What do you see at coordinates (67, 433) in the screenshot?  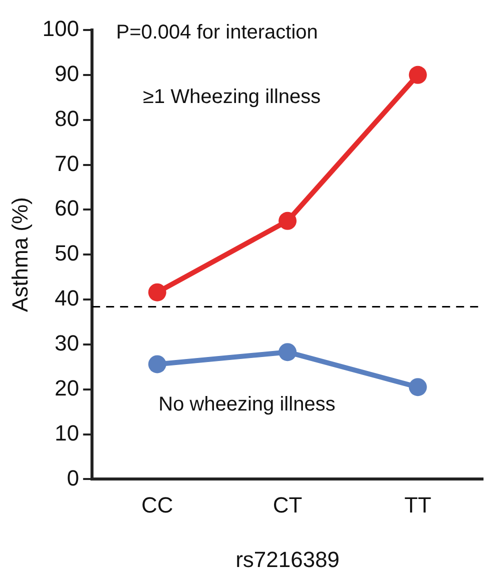 I see `y-tick-label: 10` at bounding box center [67, 433].